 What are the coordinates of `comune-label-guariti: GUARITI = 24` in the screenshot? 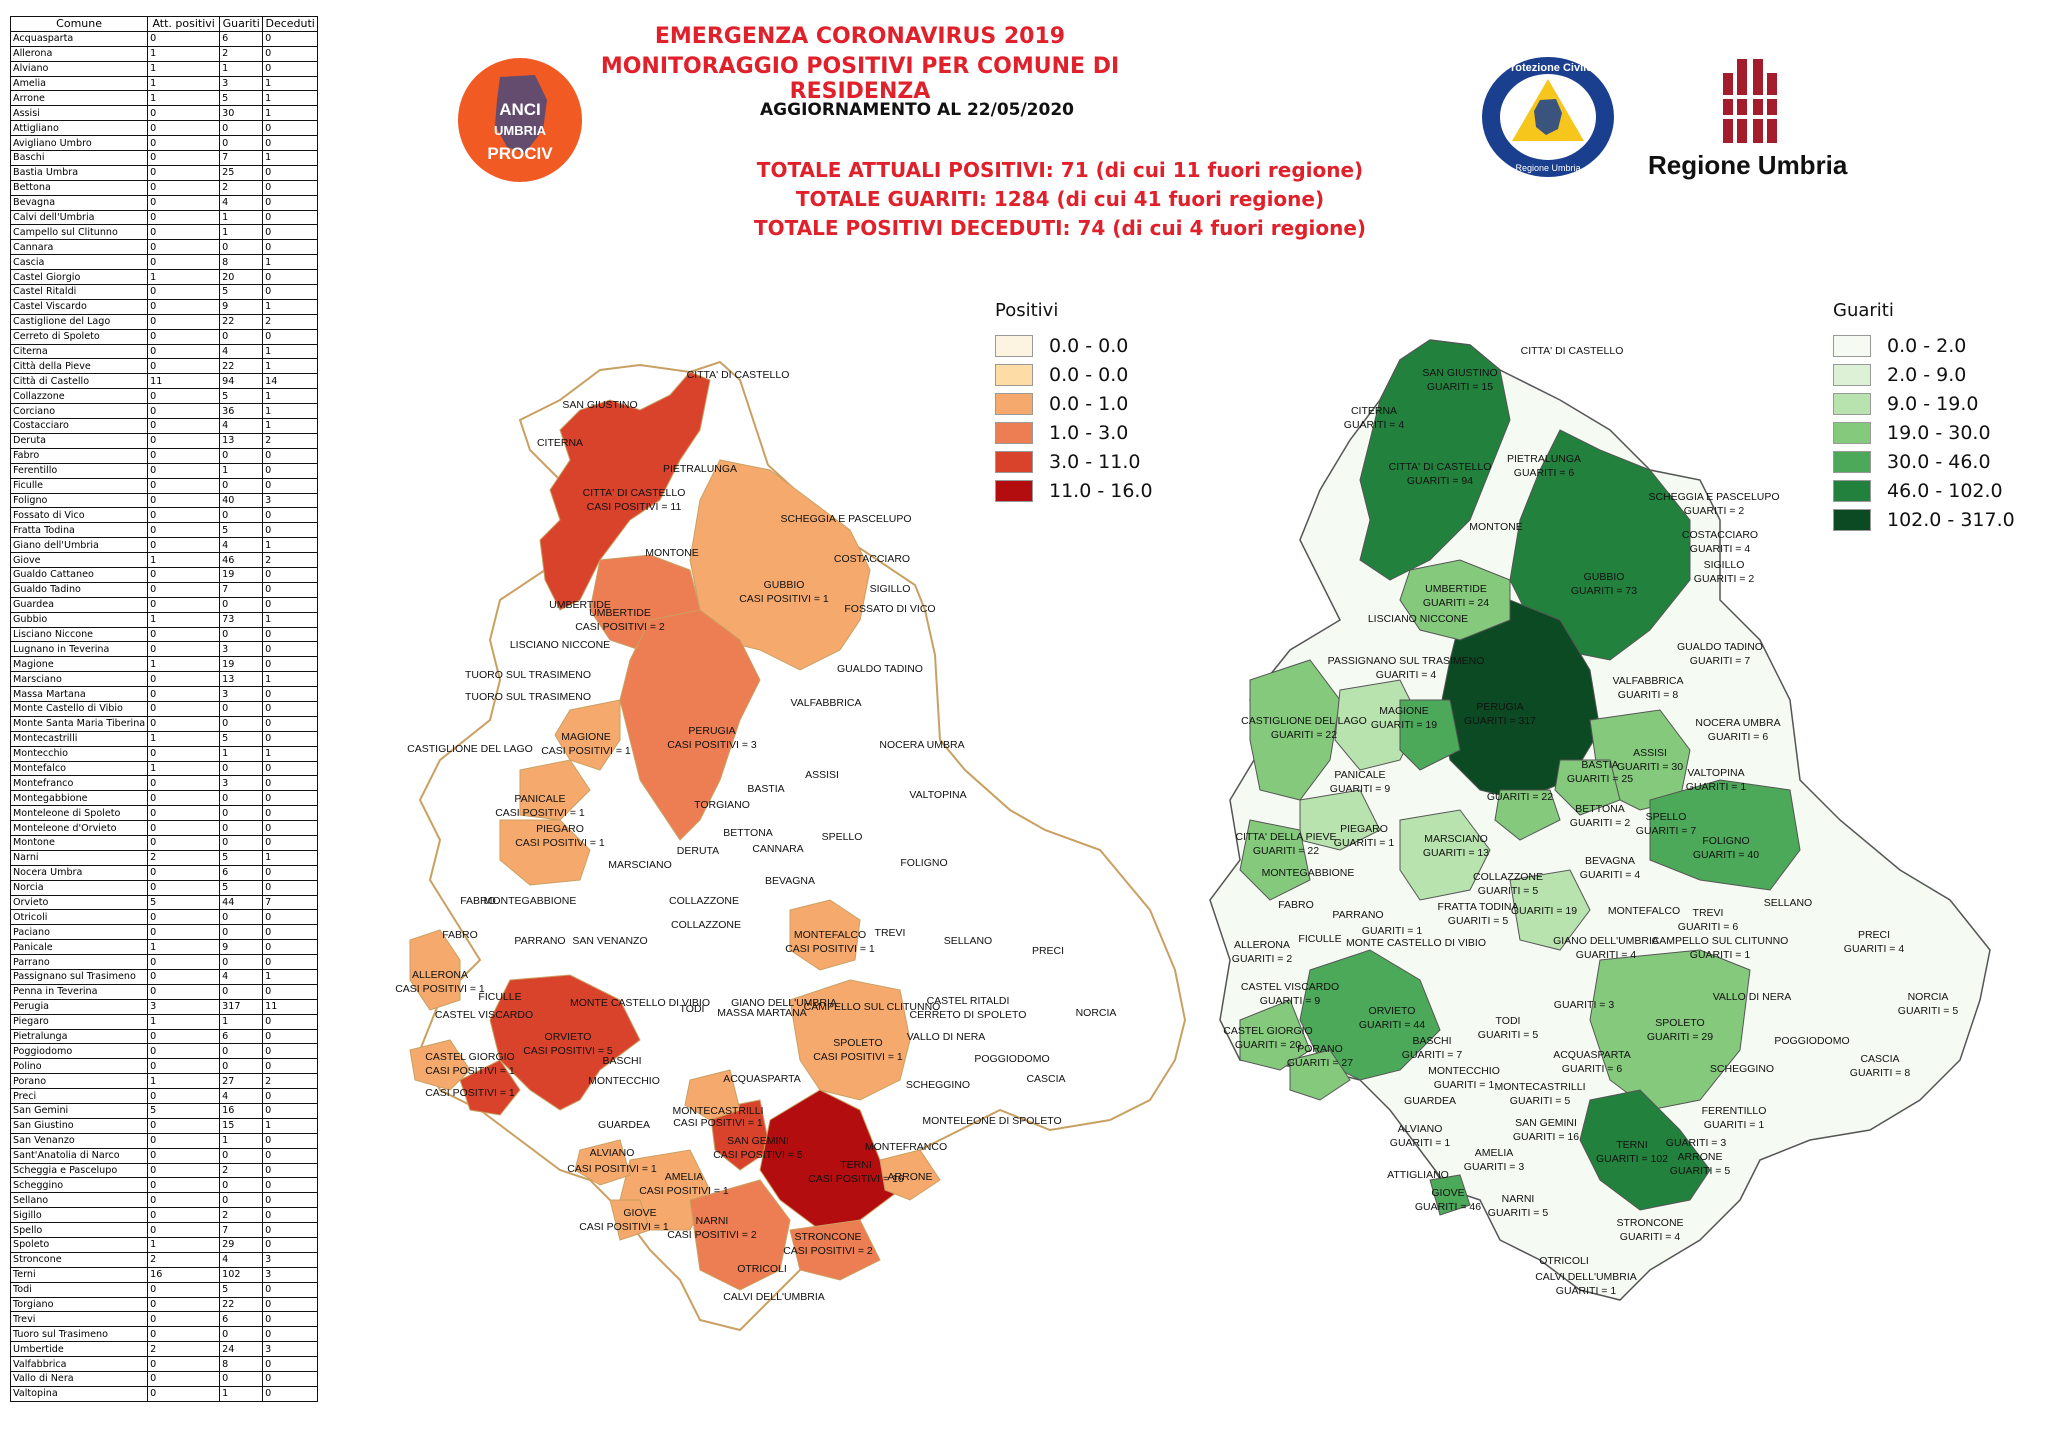 It's located at (1456, 603).